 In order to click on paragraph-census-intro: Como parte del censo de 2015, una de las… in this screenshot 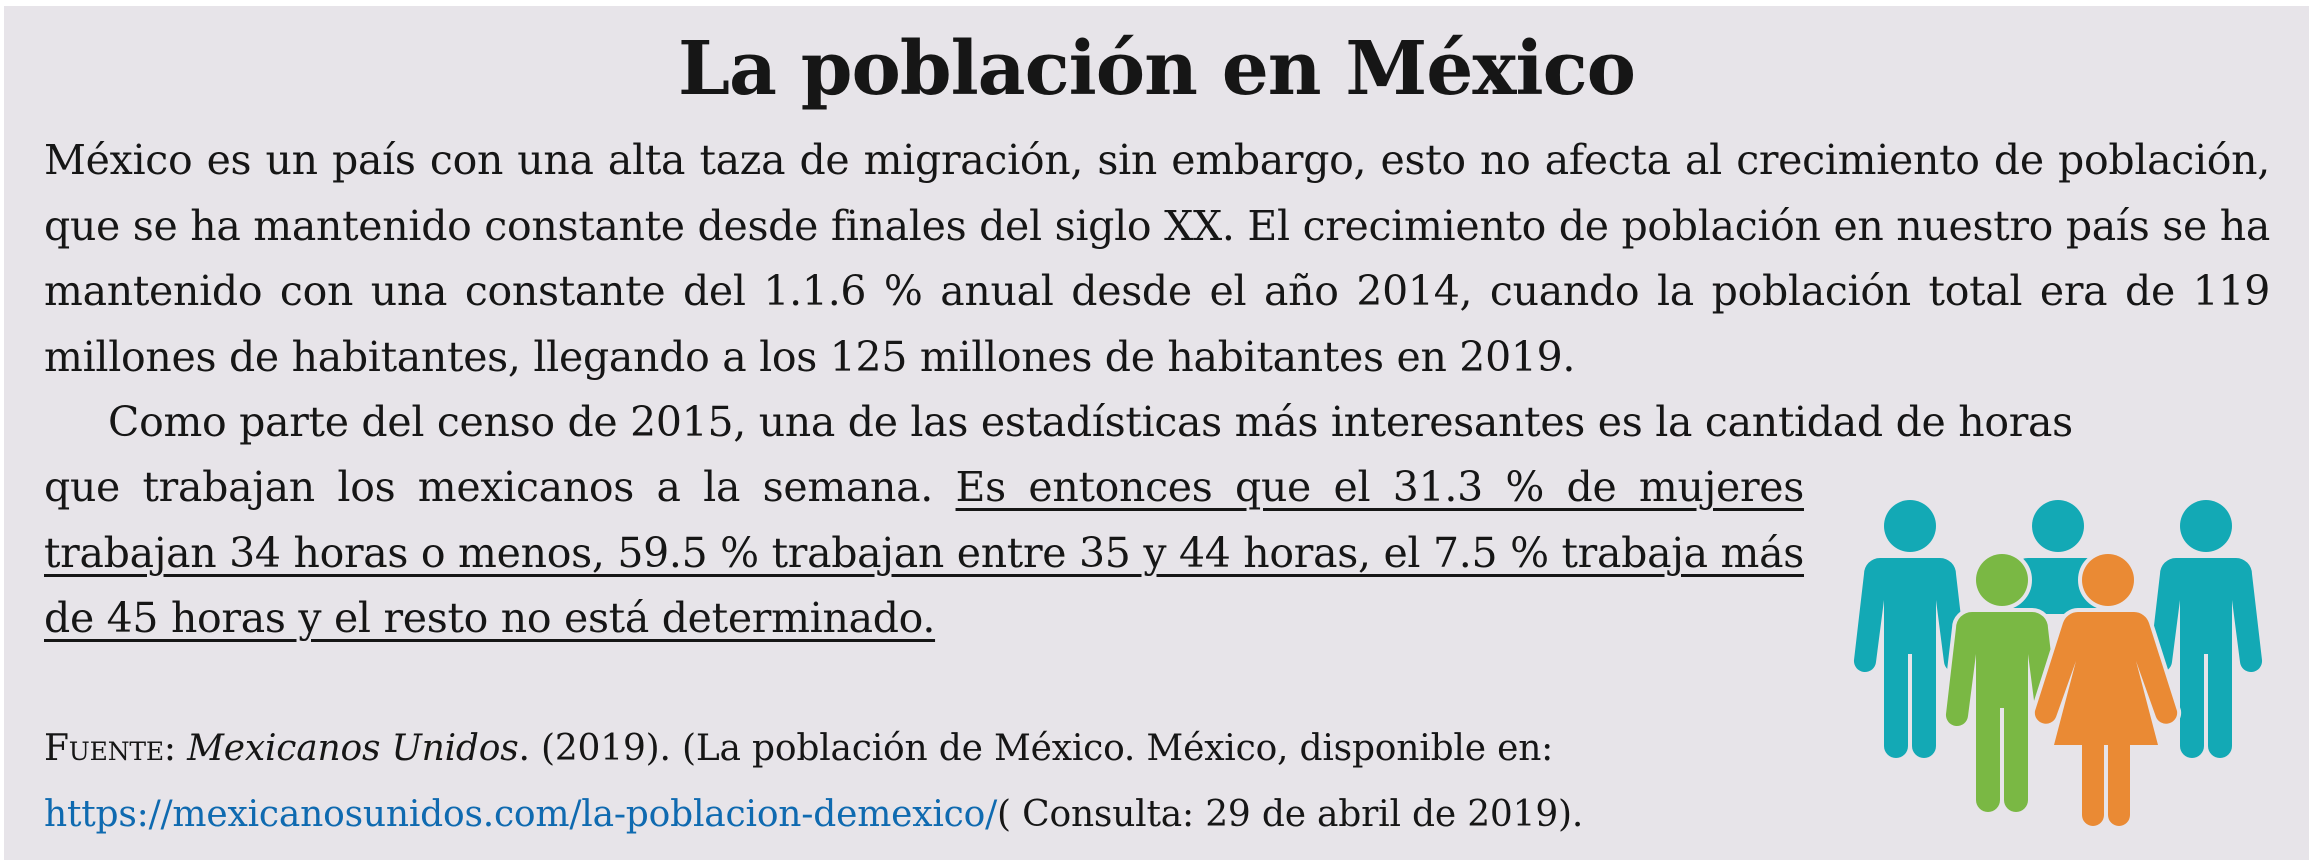, I will do `click(1090, 422)`.